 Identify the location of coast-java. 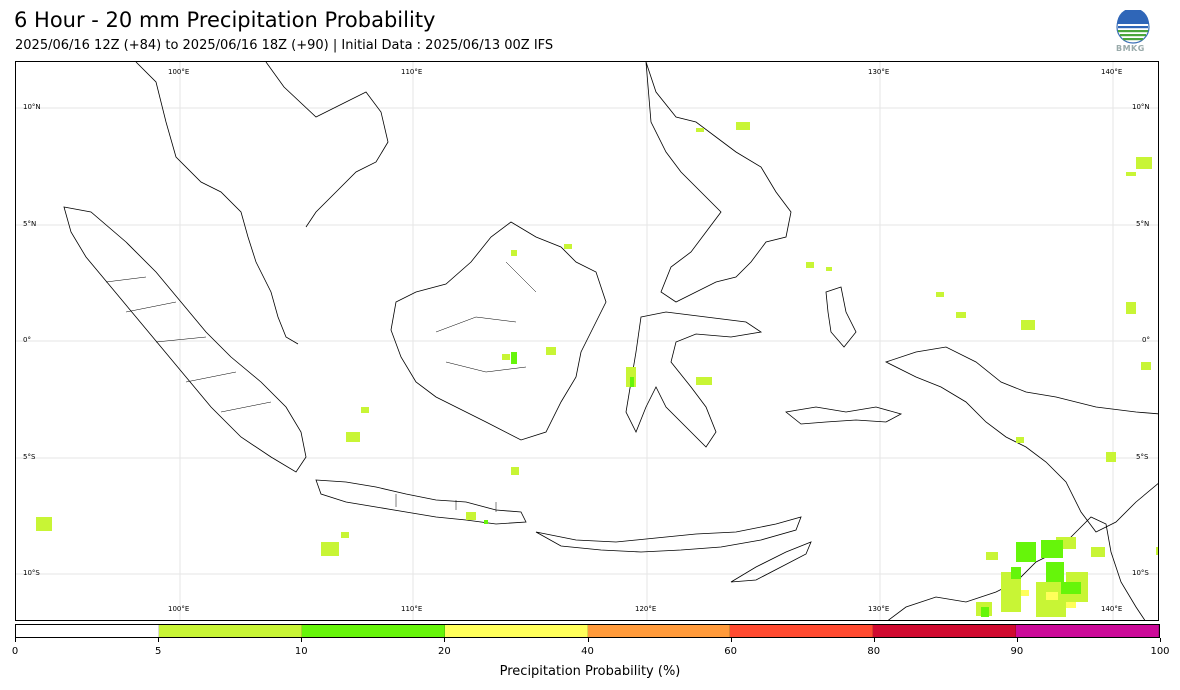
(421, 502).